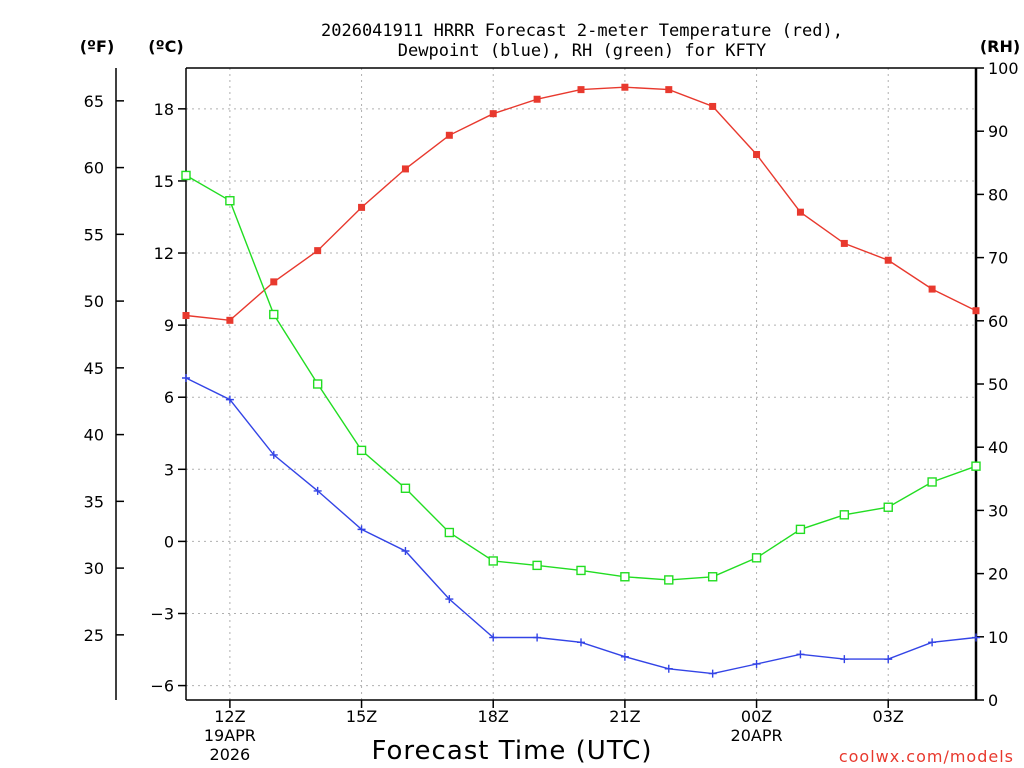 The image size is (1024, 768). I want to click on celsius-axis: 18 15 12 9 6 3 0 −3 −6, so click(168, 398).